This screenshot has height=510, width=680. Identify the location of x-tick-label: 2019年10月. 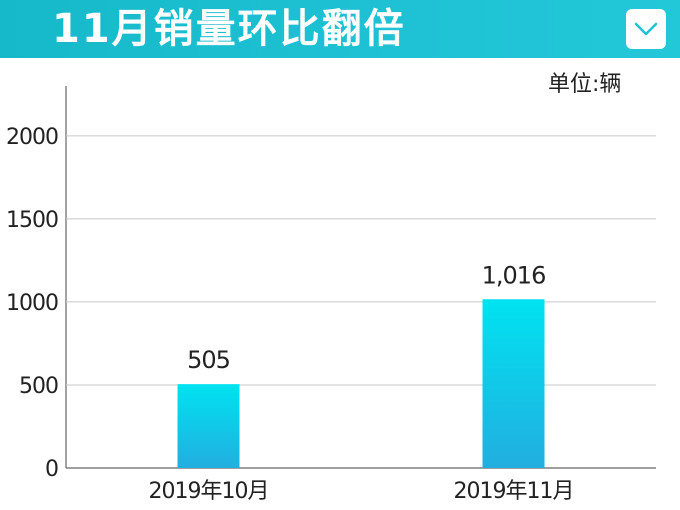
(209, 491).